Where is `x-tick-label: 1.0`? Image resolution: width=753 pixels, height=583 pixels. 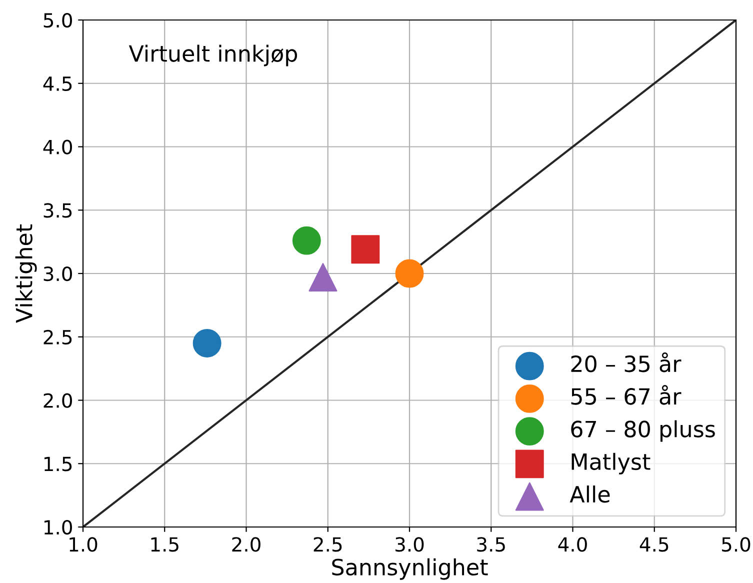 x-tick-label: 1.0 is located at coordinates (84, 544).